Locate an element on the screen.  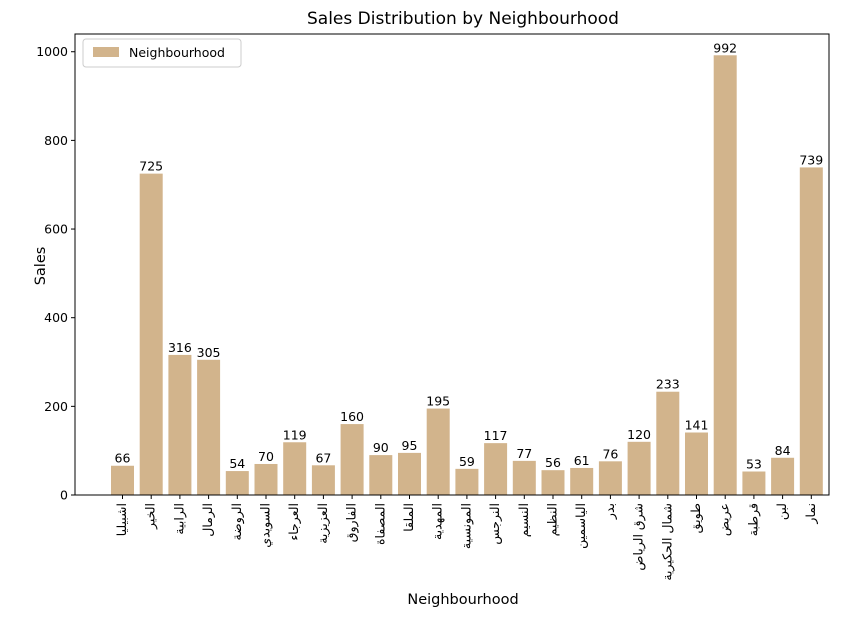
data-label: 54 is located at coordinates (237, 463).